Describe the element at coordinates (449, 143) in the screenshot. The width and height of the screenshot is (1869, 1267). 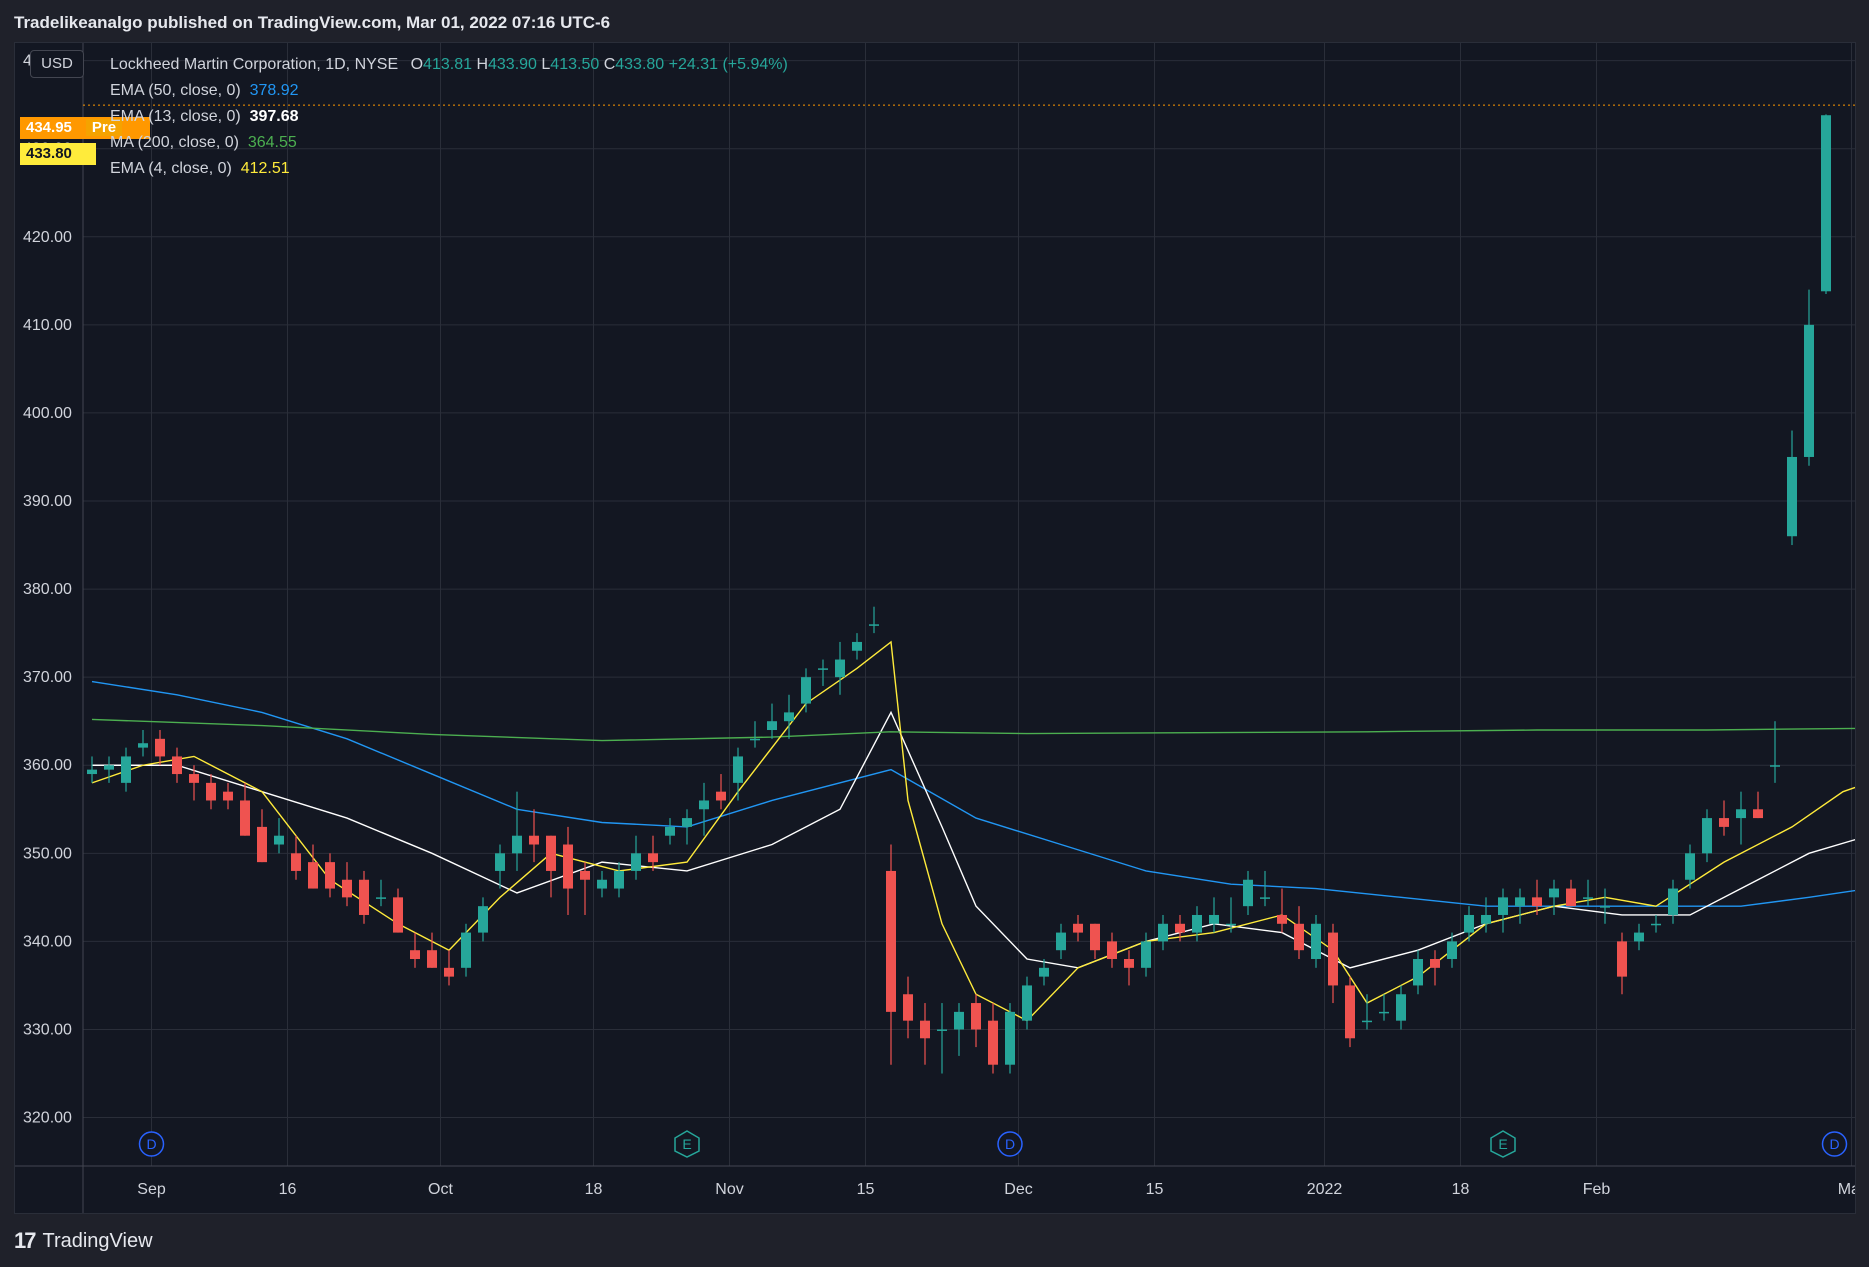
I see `indicator-row-ma200: MA (200, close, 0) 364.55` at that location.